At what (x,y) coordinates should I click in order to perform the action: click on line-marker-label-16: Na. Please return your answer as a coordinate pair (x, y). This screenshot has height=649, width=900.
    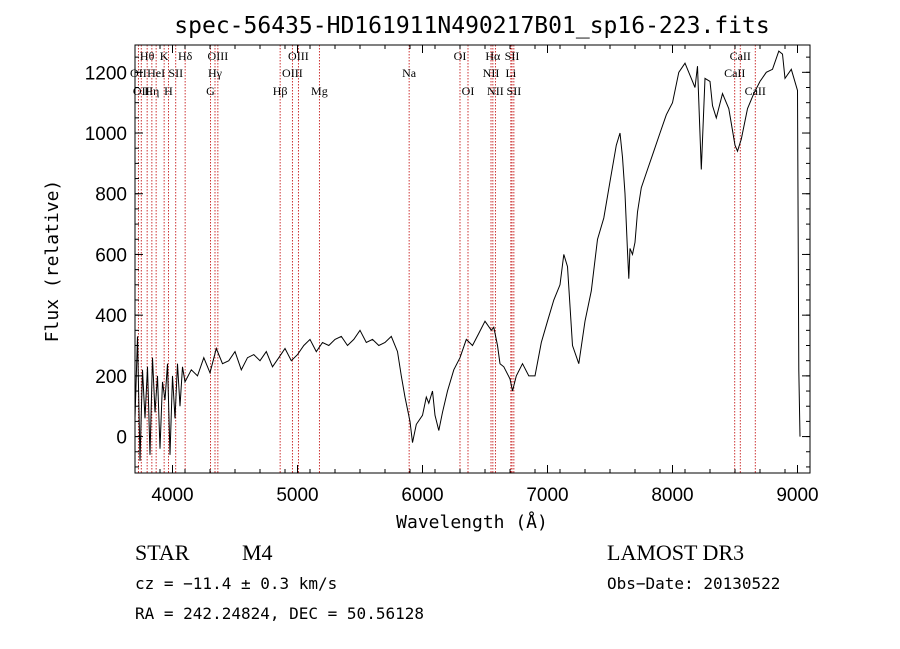
    Looking at the image, I should click on (409, 73).